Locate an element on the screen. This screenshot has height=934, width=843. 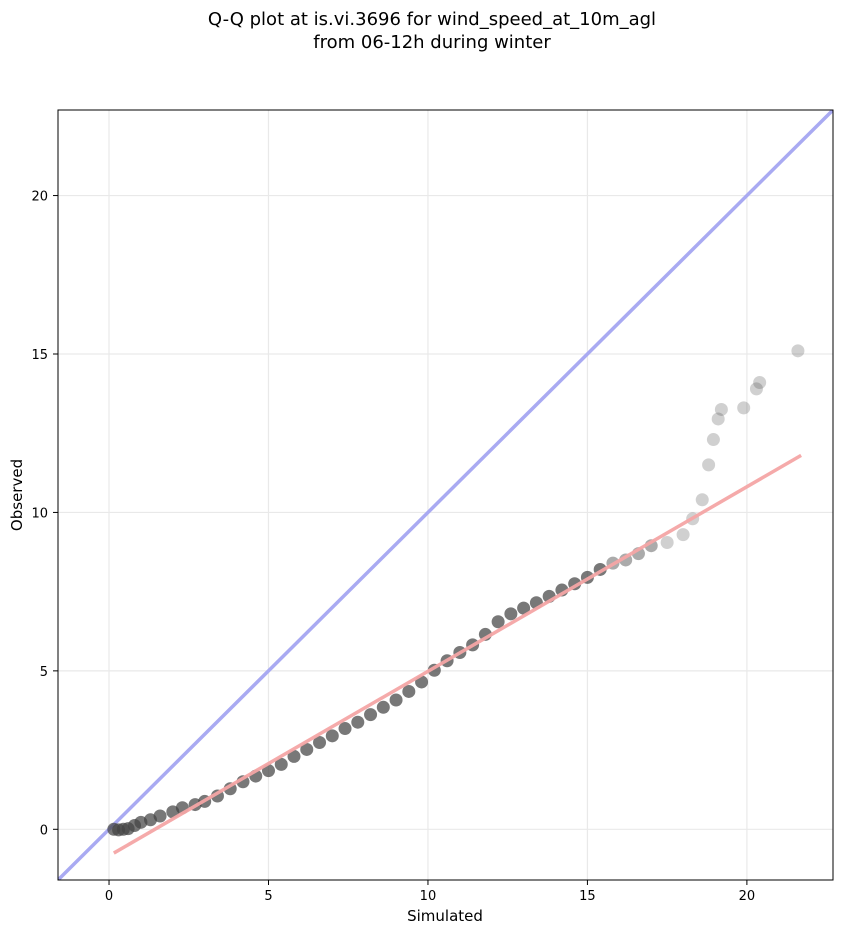
y-tick-label: 10 is located at coordinates (39, 513).